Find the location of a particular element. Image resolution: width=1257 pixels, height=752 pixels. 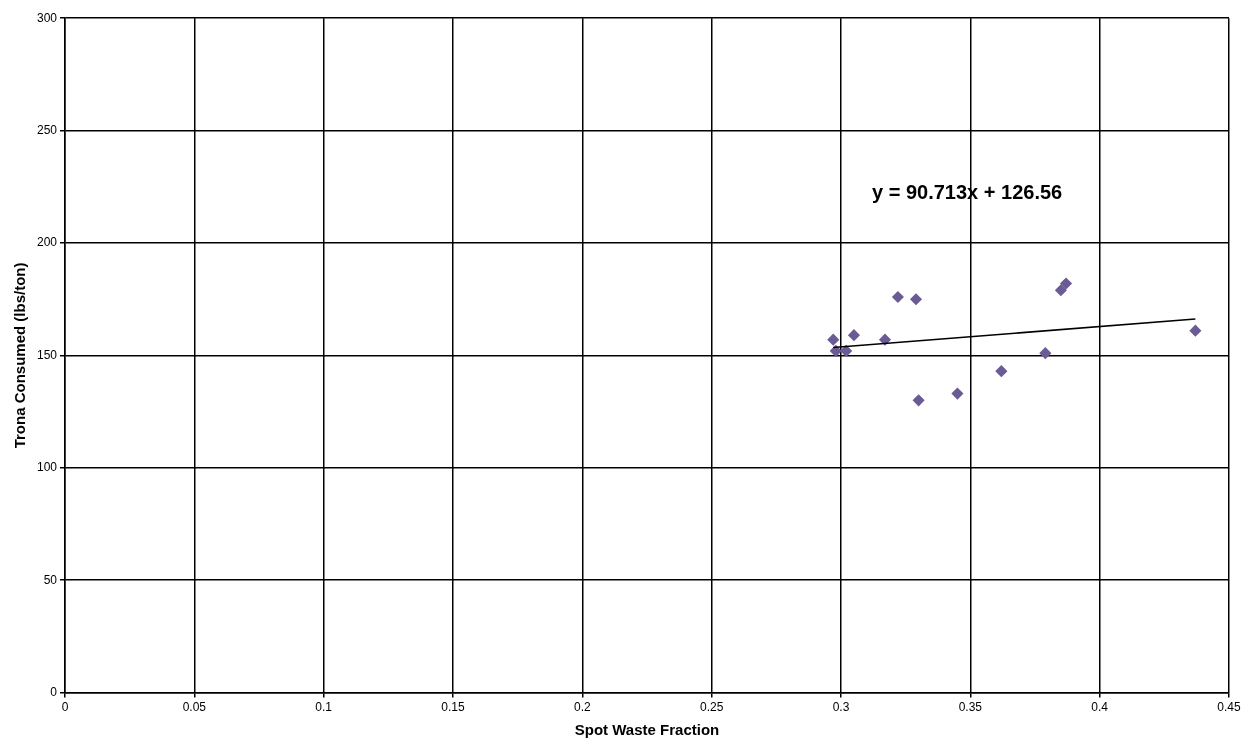

x-tick-label: 0.2 is located at coordinates (583, 707).